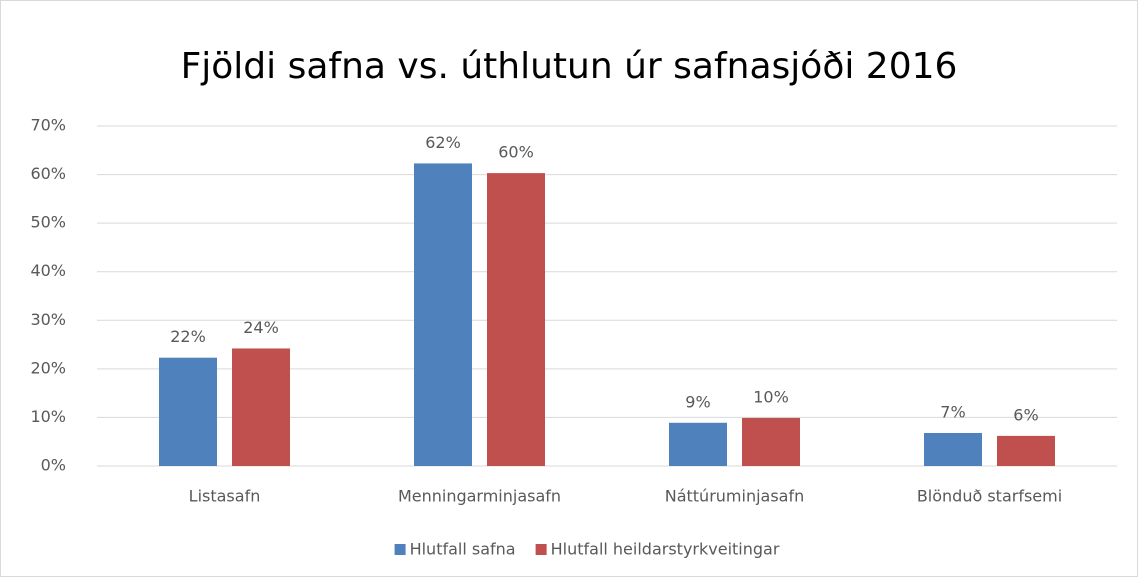  Describe the element at coordinates (188, 336) in the screenshot. I see `data-label: 22%` at that location.